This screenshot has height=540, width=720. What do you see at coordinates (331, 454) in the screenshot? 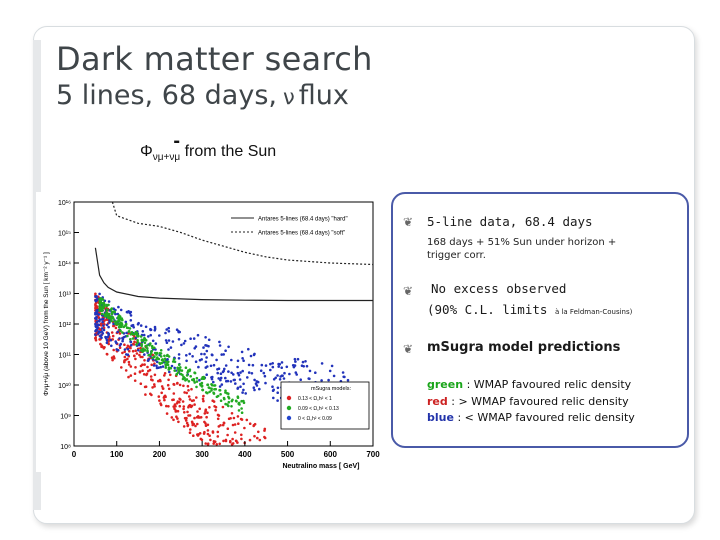
I see `x-tick-label: 600` at bounding box center [331, 454].